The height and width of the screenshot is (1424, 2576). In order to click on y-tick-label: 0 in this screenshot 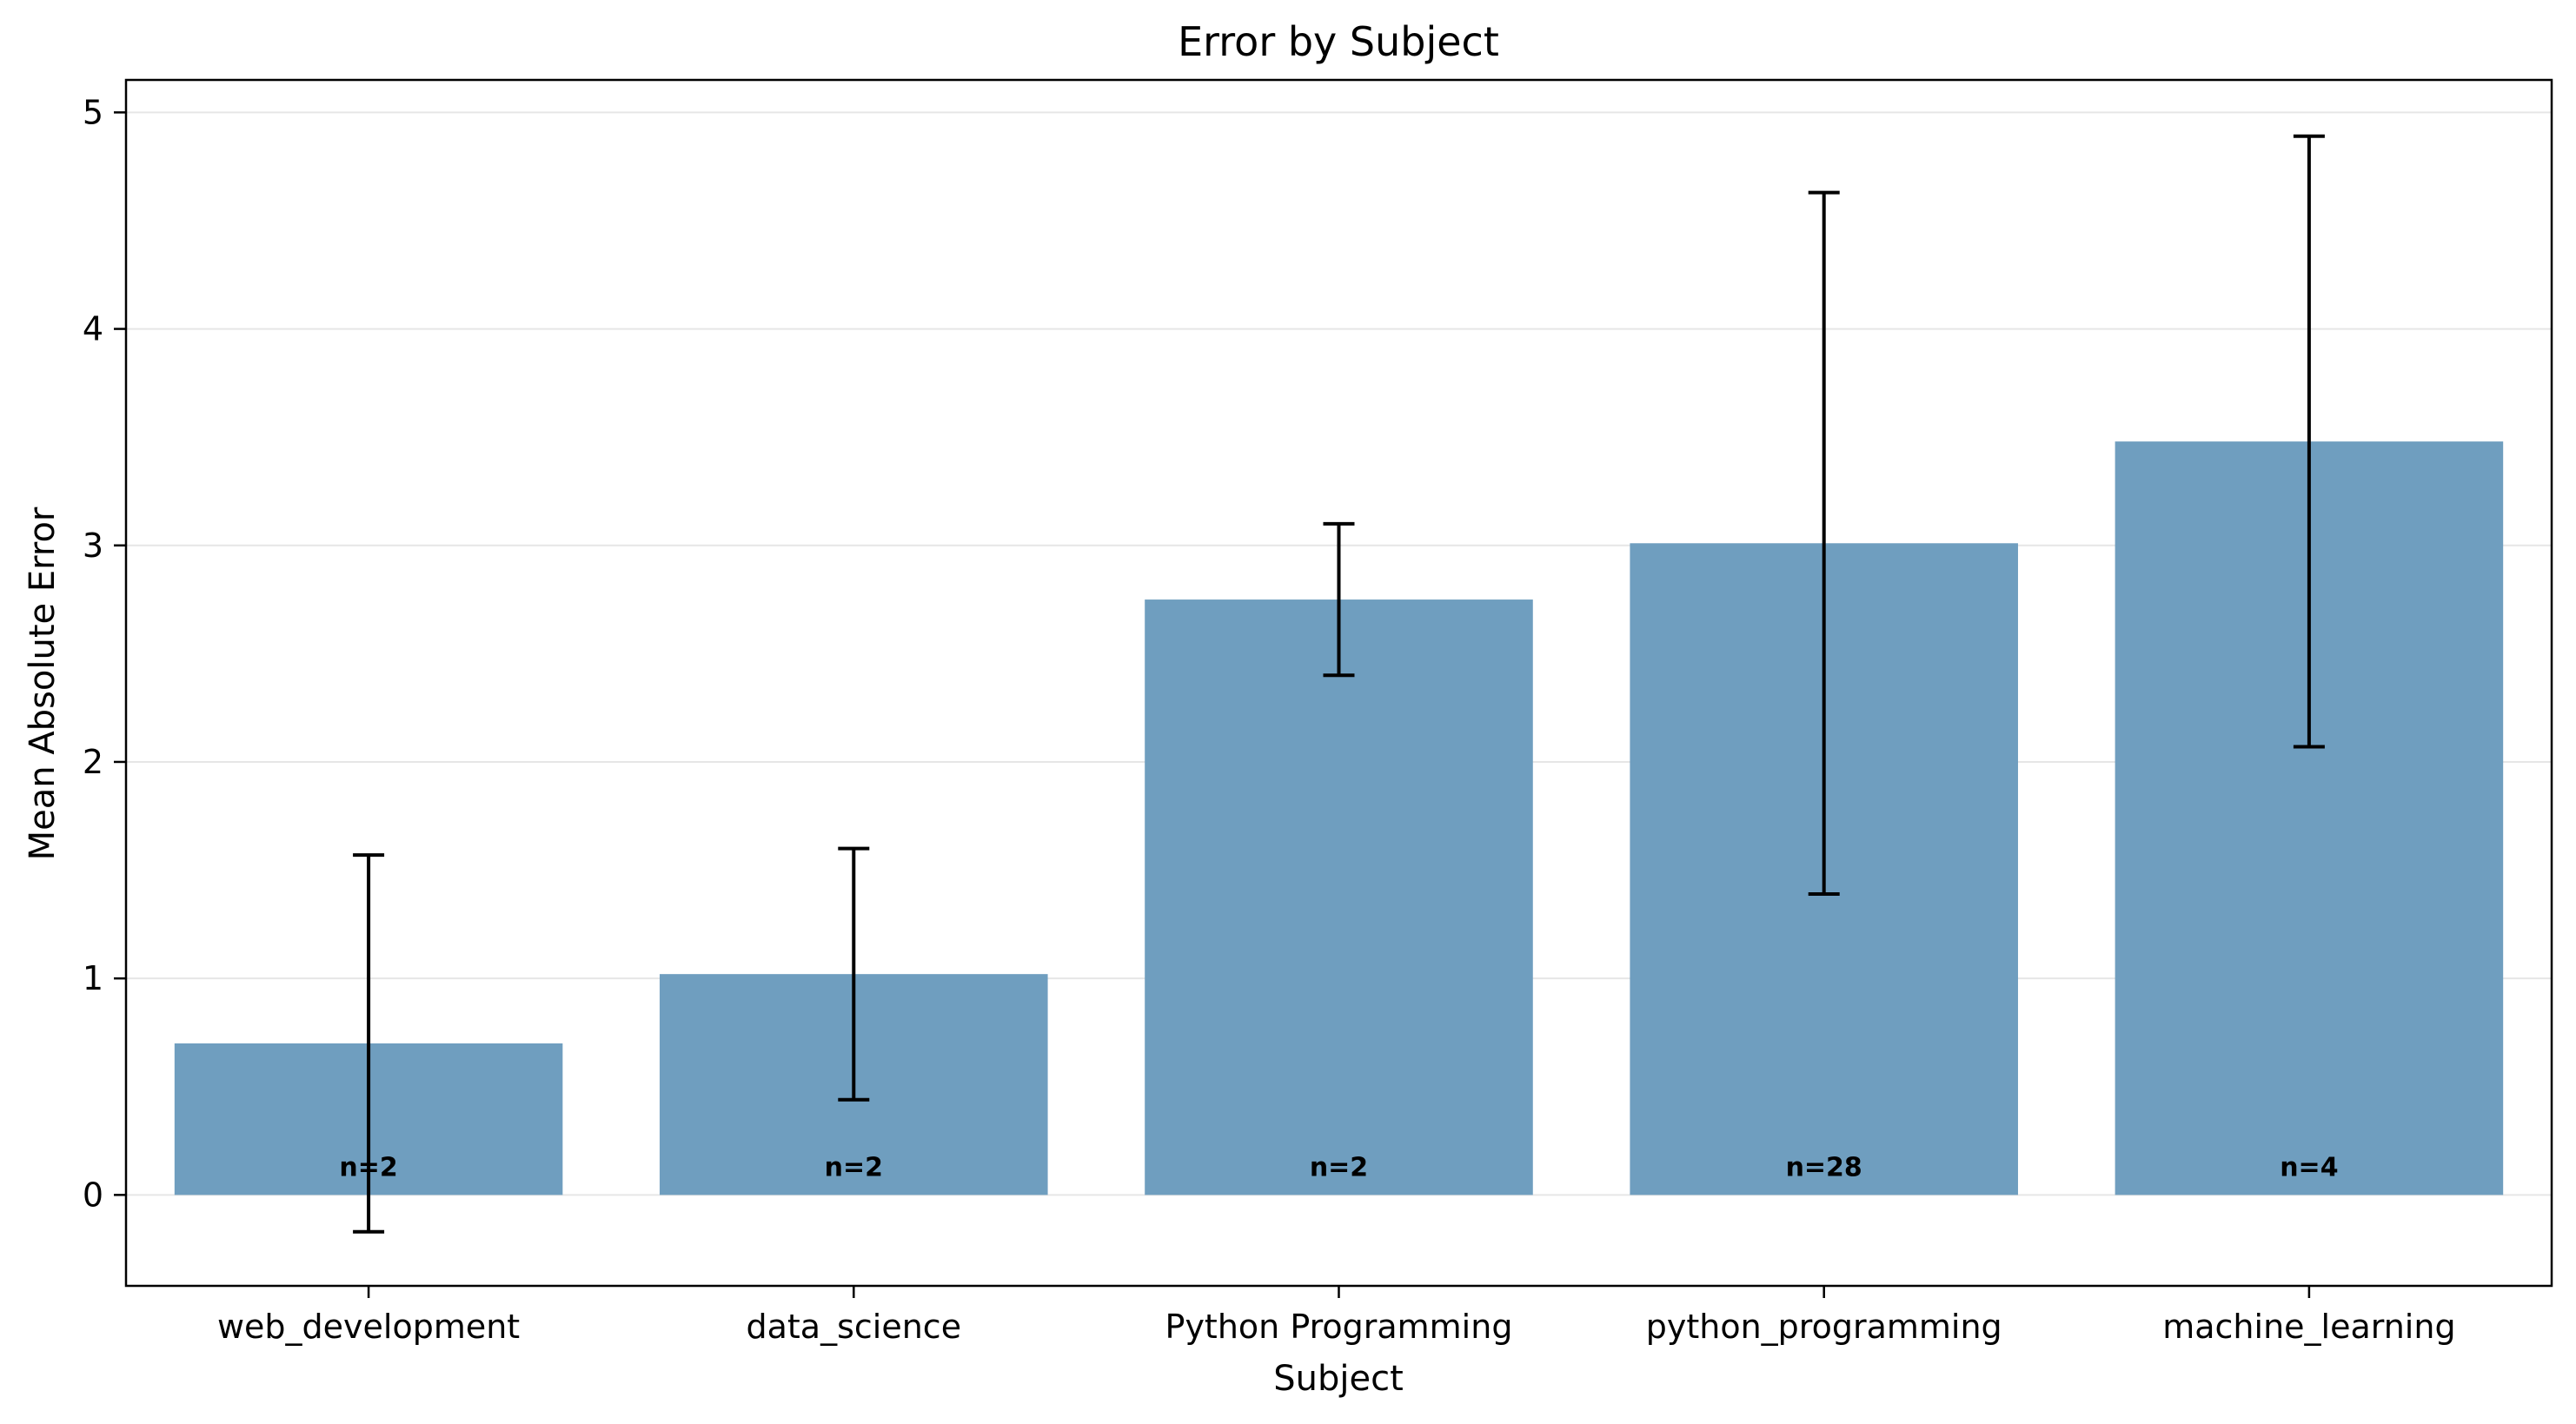, I will do `click(93, 1195)`.